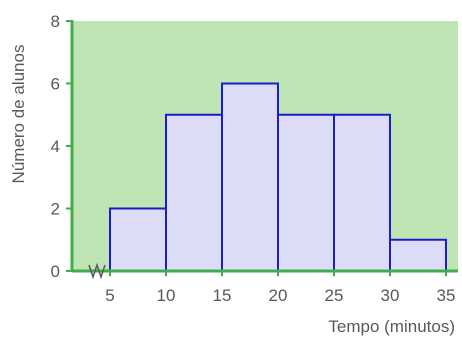 The image size is (462, 343). I want to click on x-tick-label: 20, so click(278, 295).